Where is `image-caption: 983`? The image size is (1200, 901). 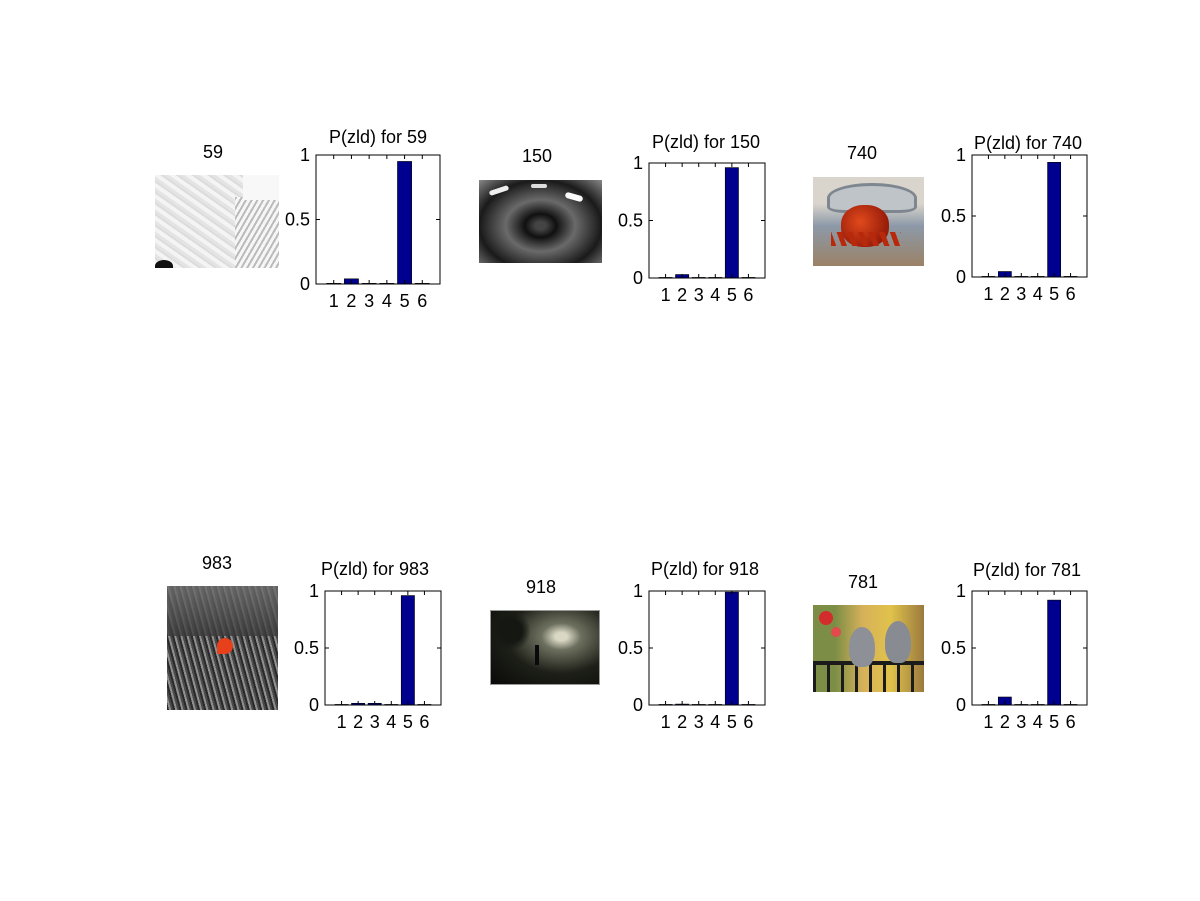 image-caption: 983 is located at coordinates (217, 563).